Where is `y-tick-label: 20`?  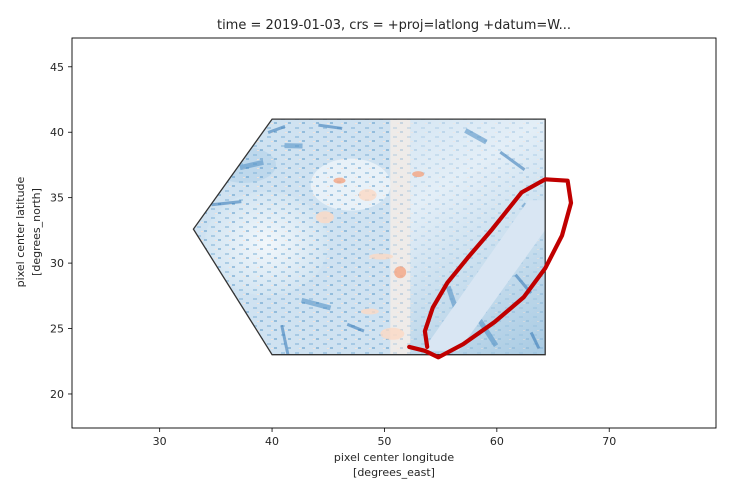
y-tick-label: 20 is located at coordinates (57, 394).